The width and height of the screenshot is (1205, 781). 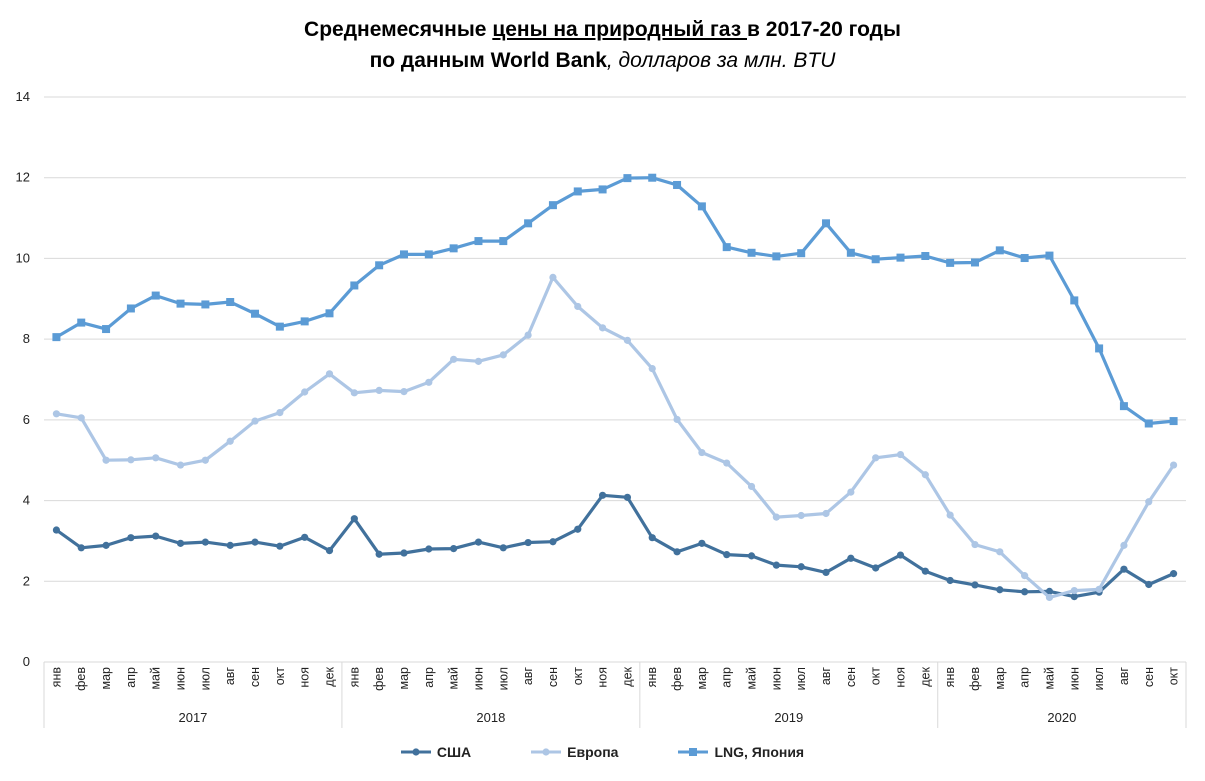 What do you see at coordinates (721, 60) in the screenshot?
I see `title-units: , долларов за млн. BTU` at bounding box center [721, 60].